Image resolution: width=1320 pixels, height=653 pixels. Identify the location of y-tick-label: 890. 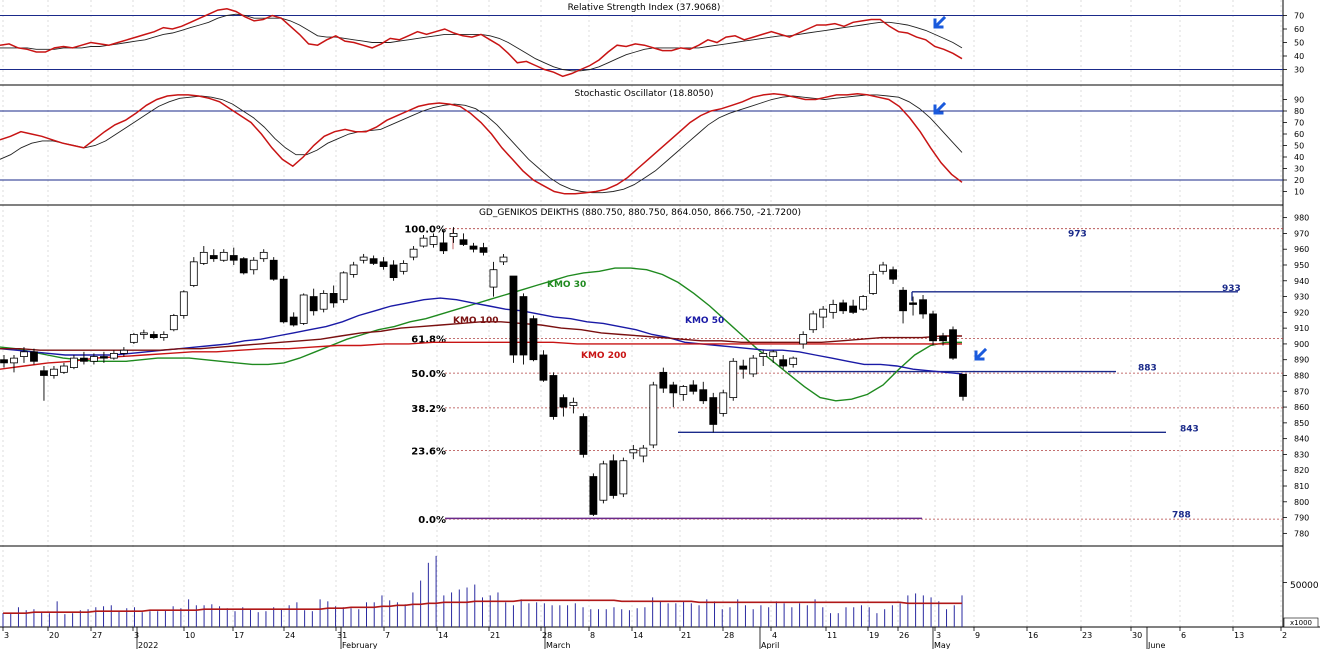
(1301, 360).